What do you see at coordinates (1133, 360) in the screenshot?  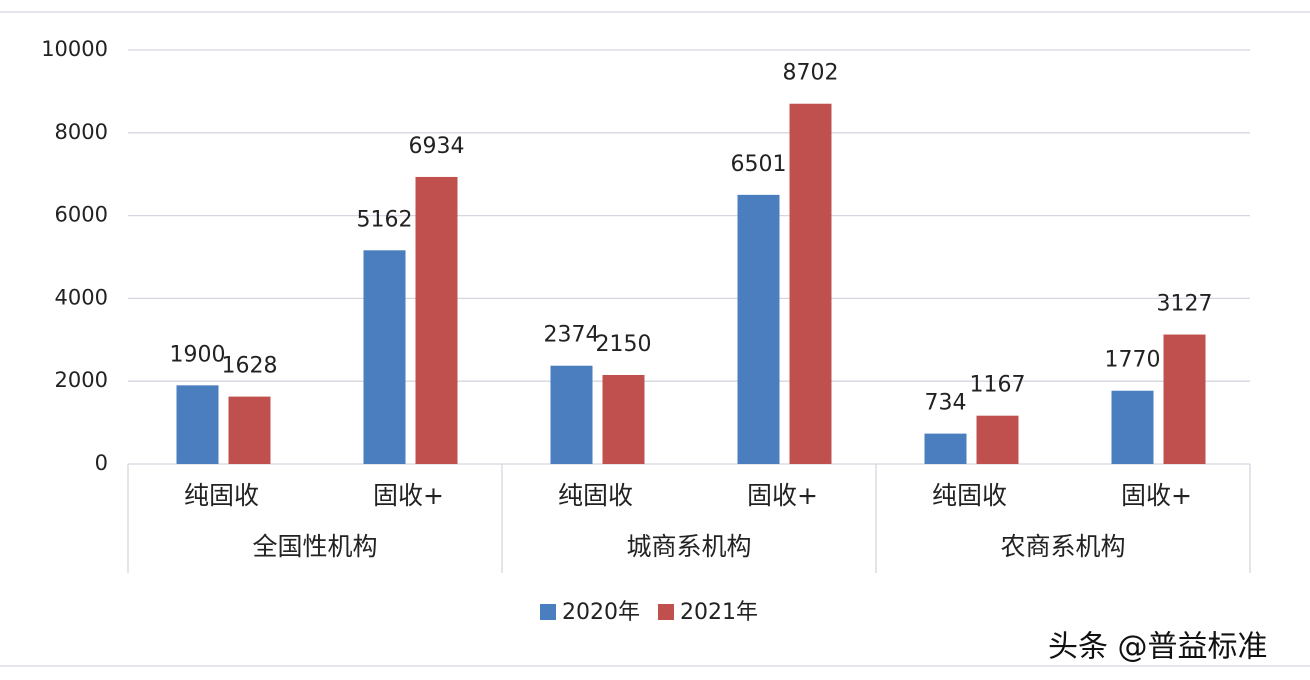 I see `value-label: 1770` at bounding box center [1133, 360].